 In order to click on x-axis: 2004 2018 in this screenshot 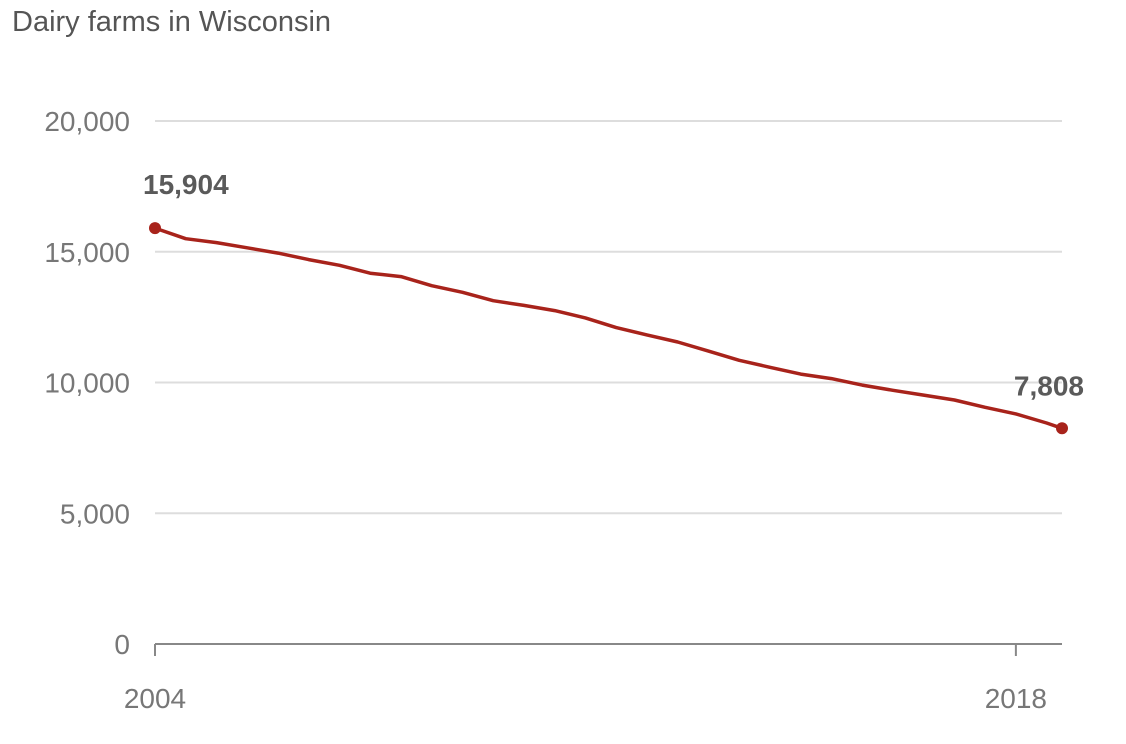, I will do `click(593, 678)`.